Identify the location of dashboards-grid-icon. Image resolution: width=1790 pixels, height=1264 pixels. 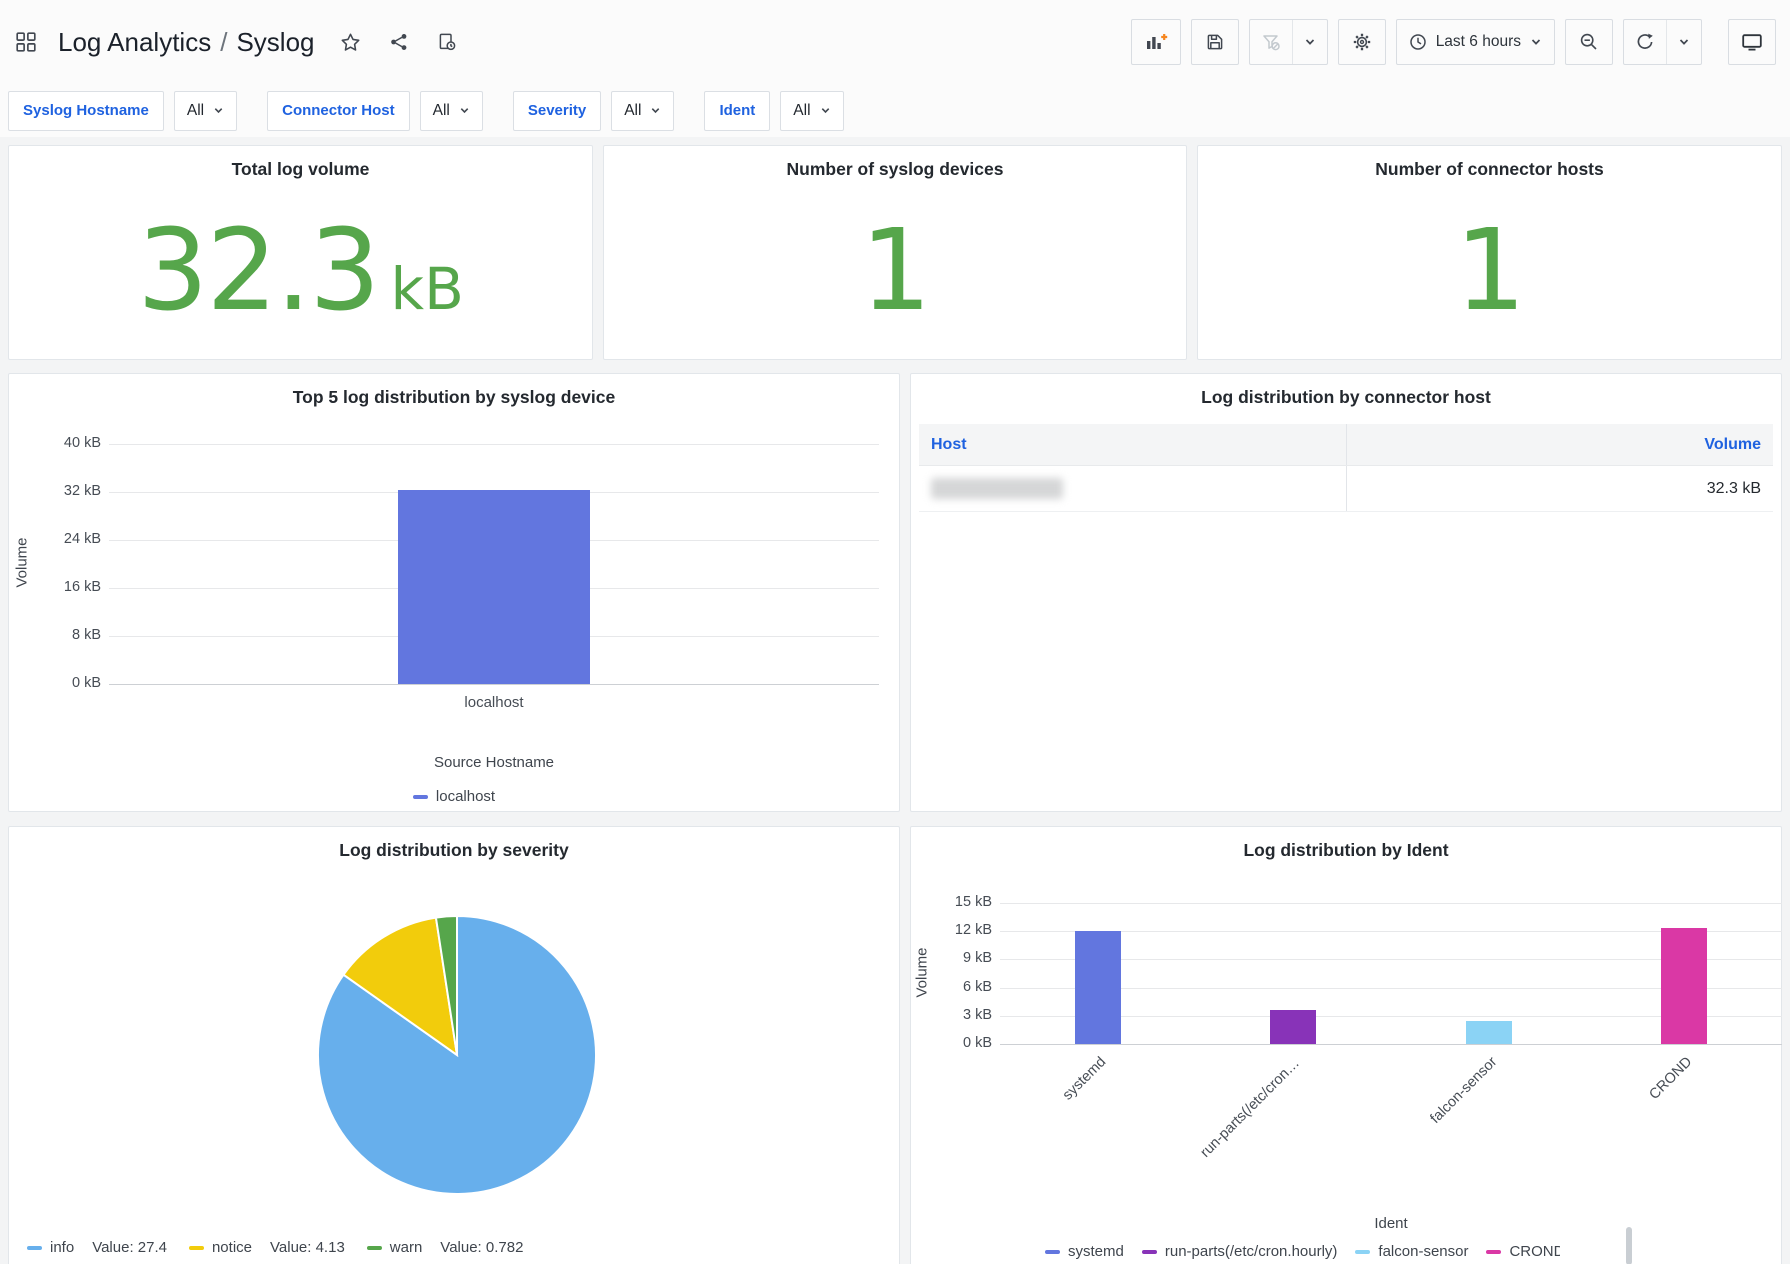
(26, 42).